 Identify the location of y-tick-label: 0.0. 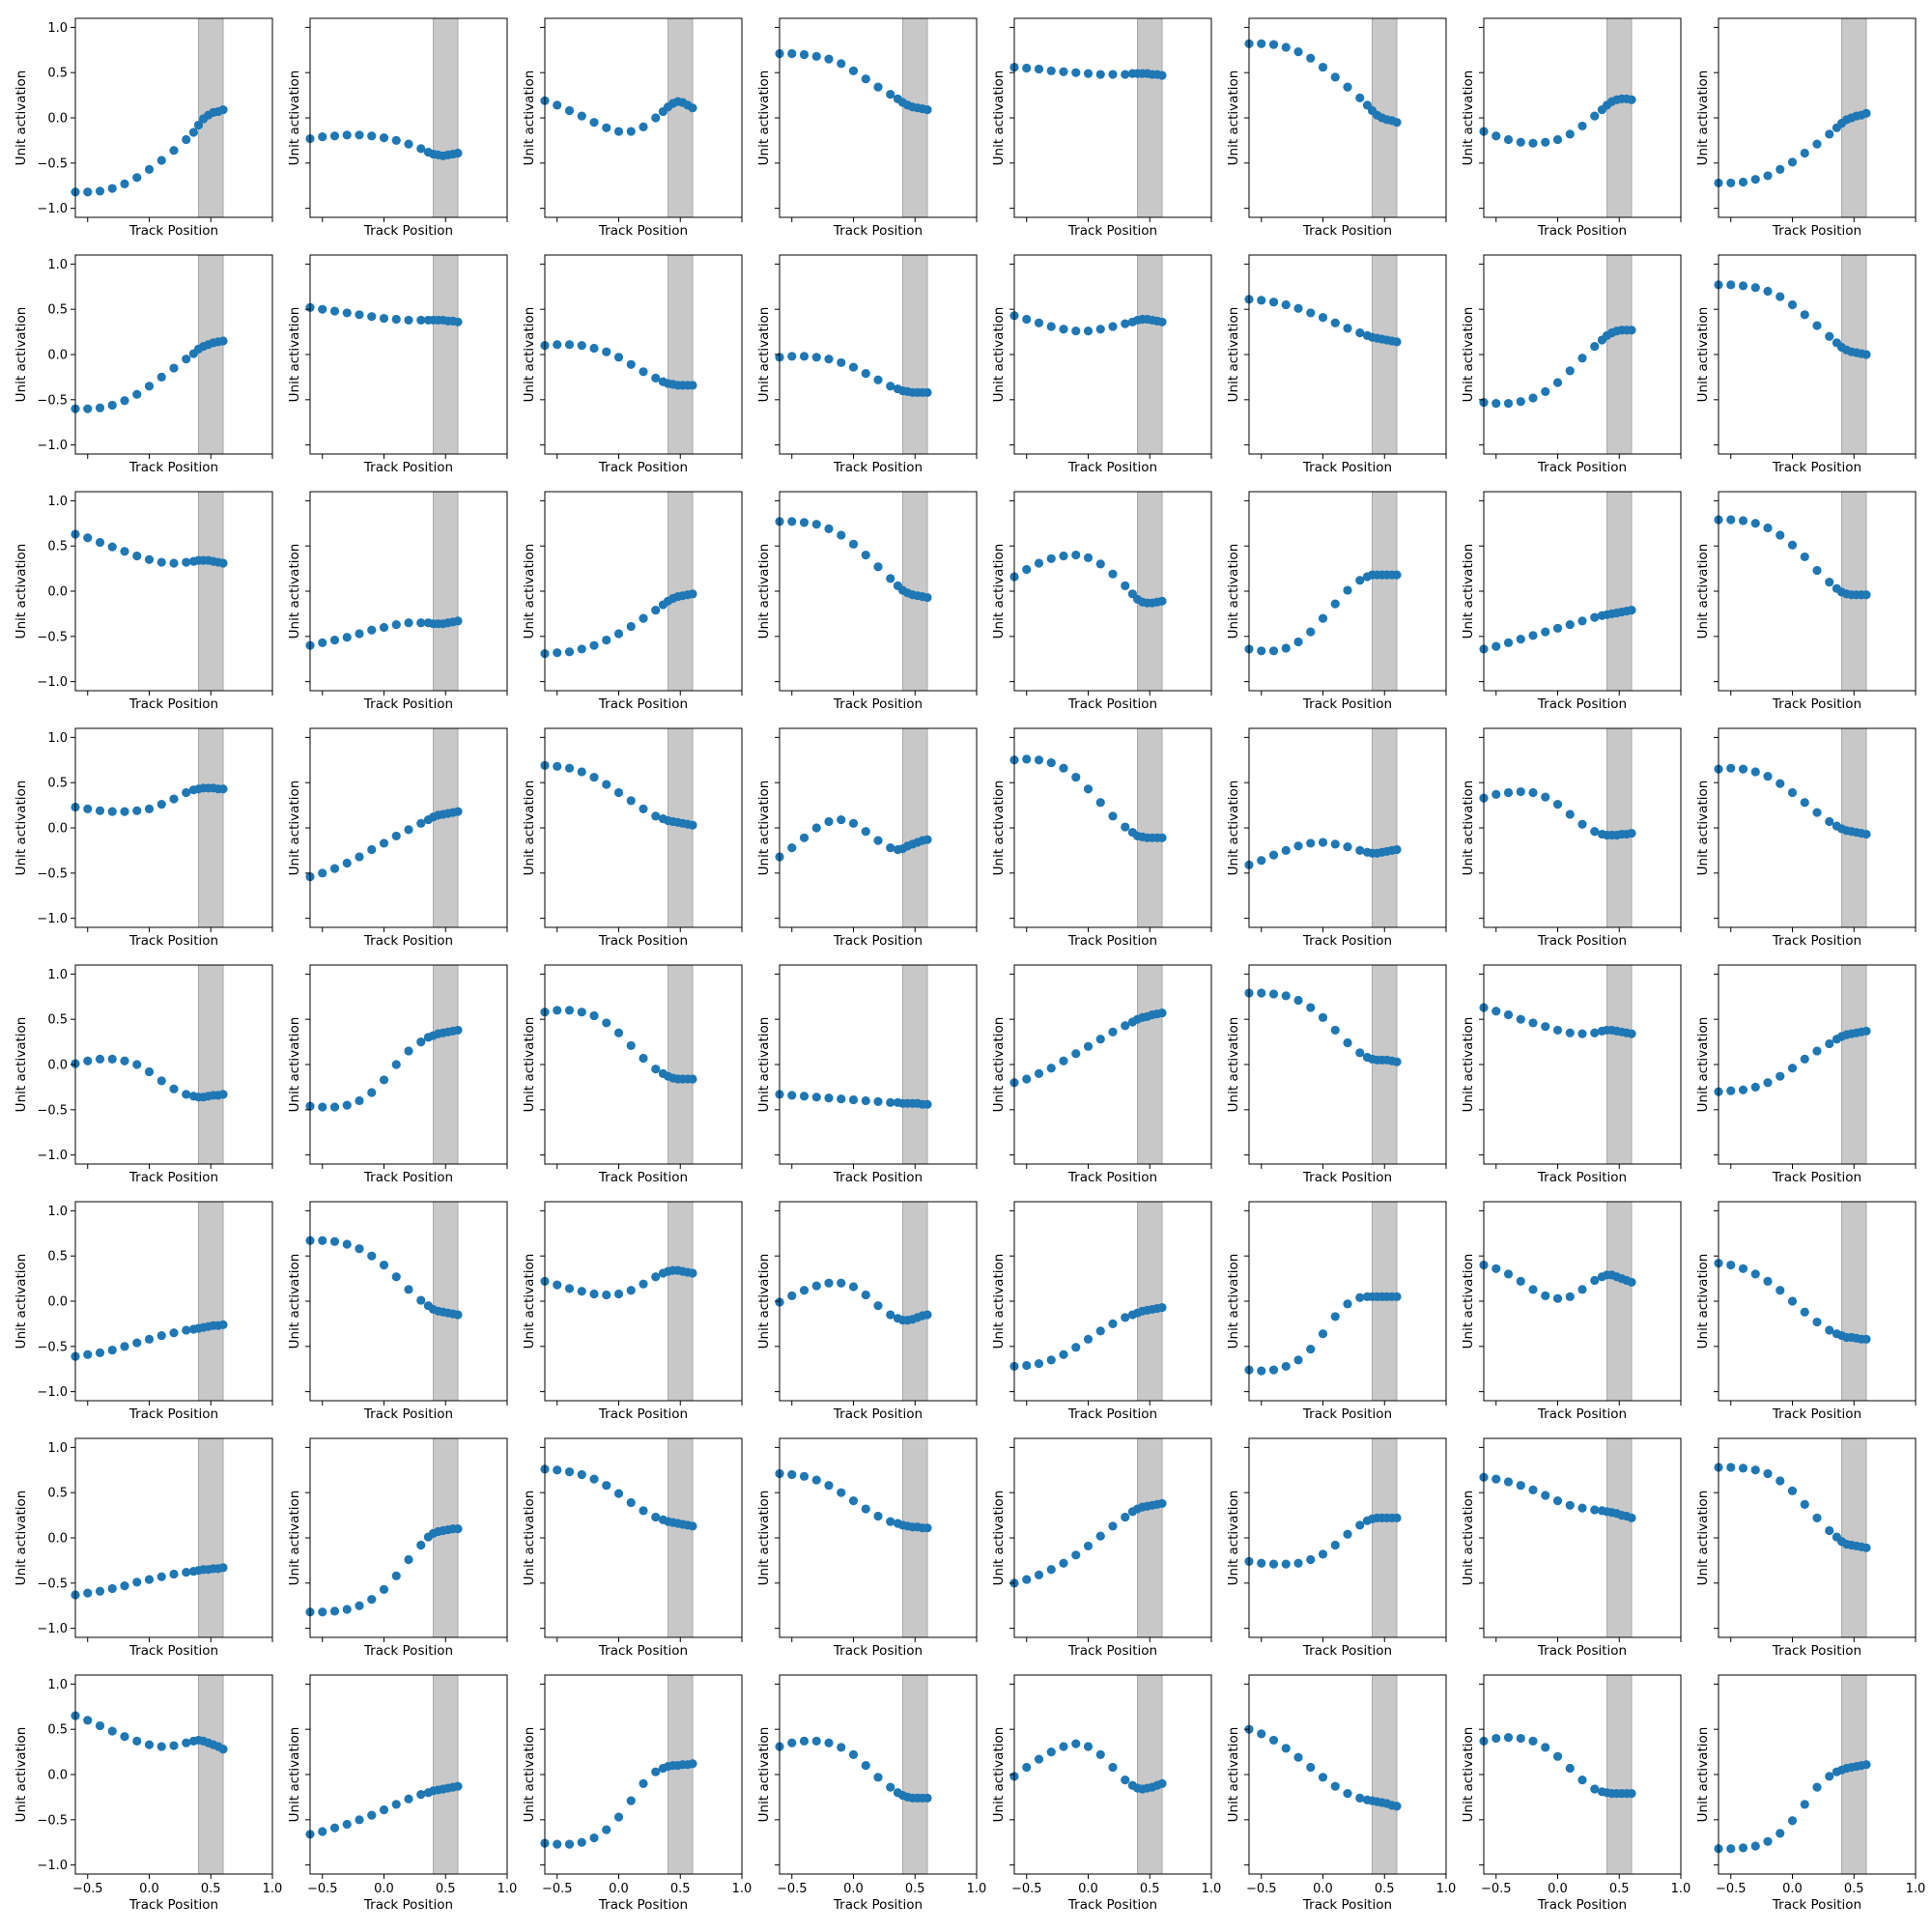
(57, 119).